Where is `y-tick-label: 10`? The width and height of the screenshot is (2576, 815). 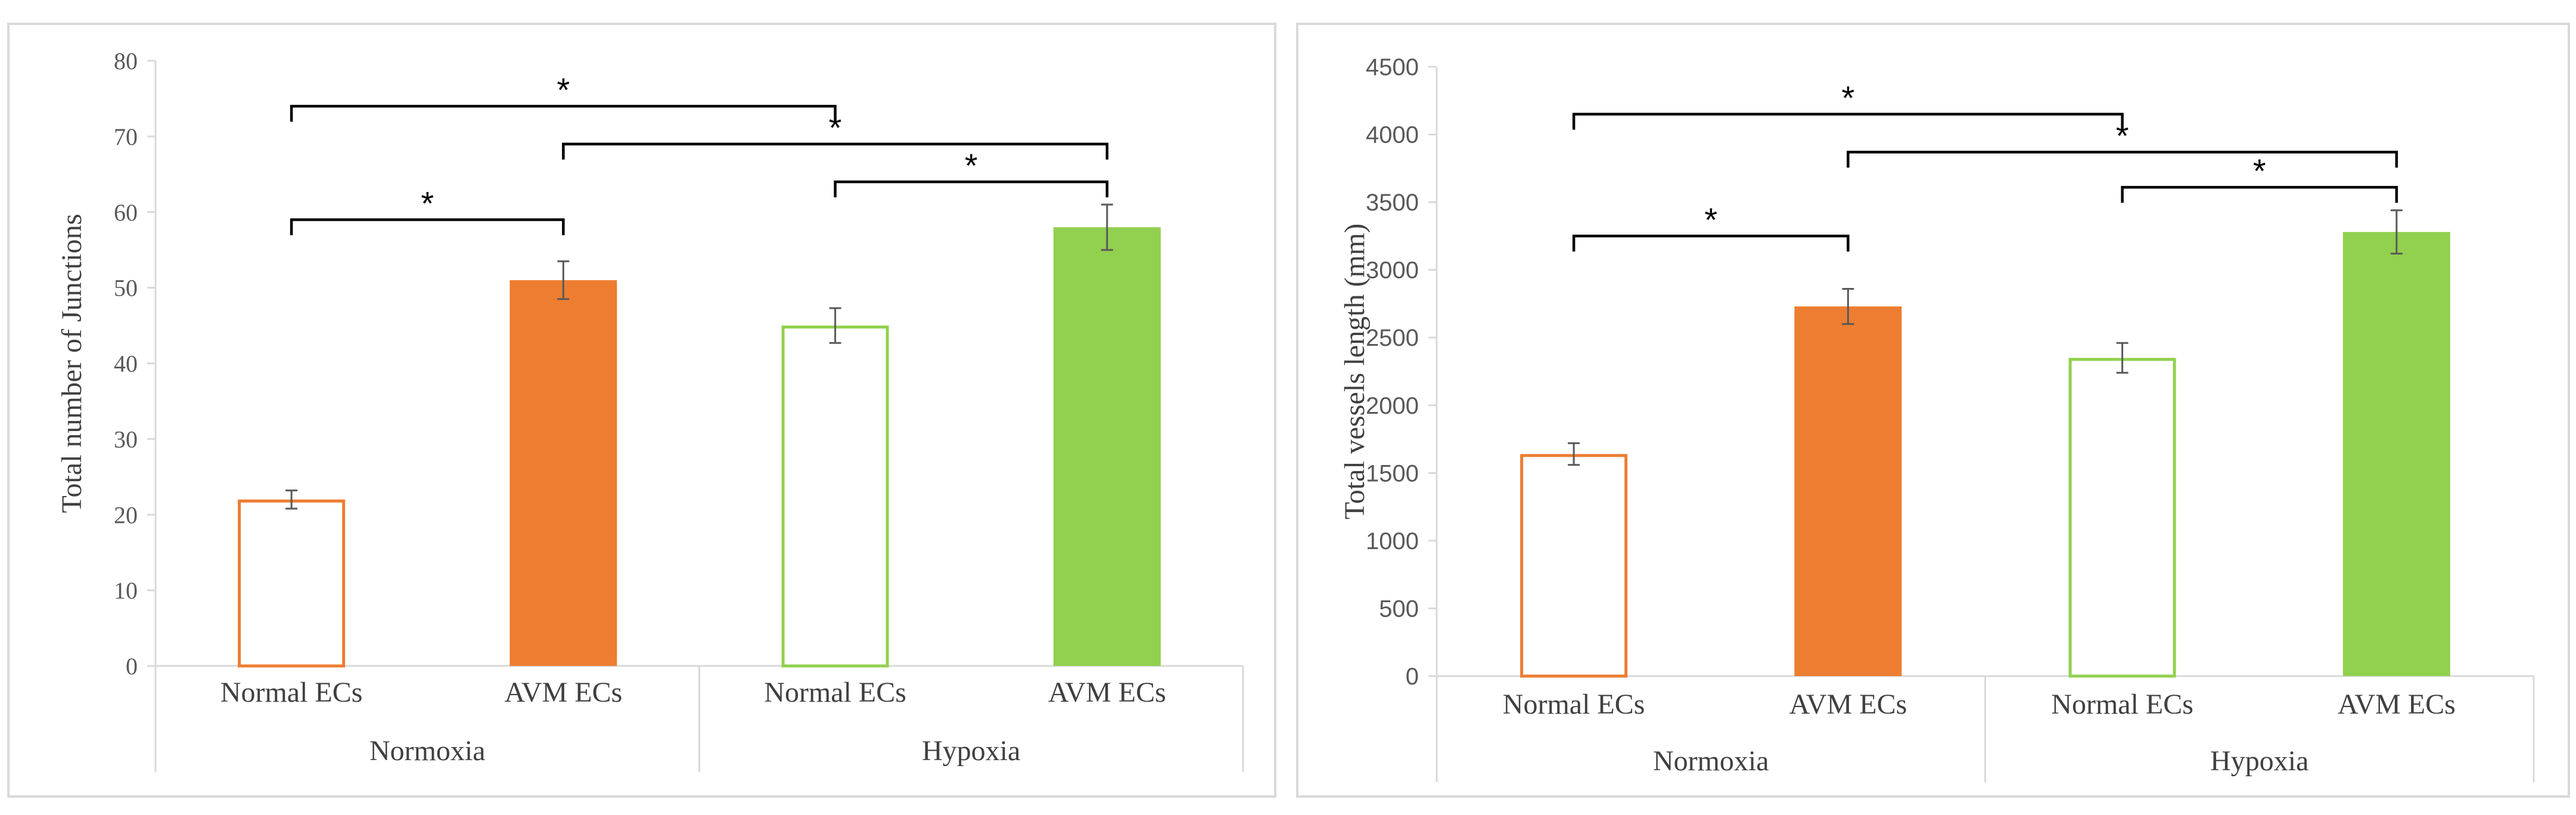
y-tick-label: 10 is located at coordinates (126, 590).